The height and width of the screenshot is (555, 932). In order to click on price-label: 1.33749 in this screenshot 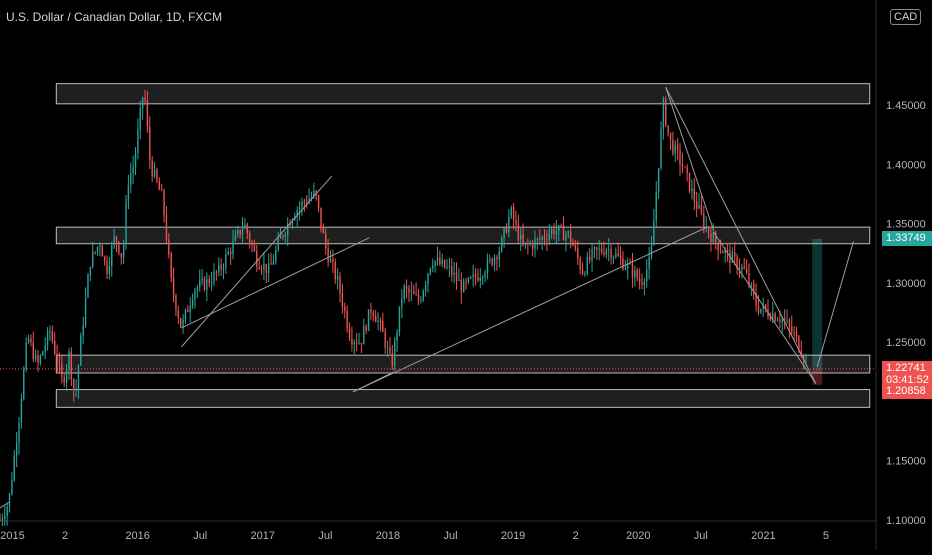, I will do `click(907, 238)`.